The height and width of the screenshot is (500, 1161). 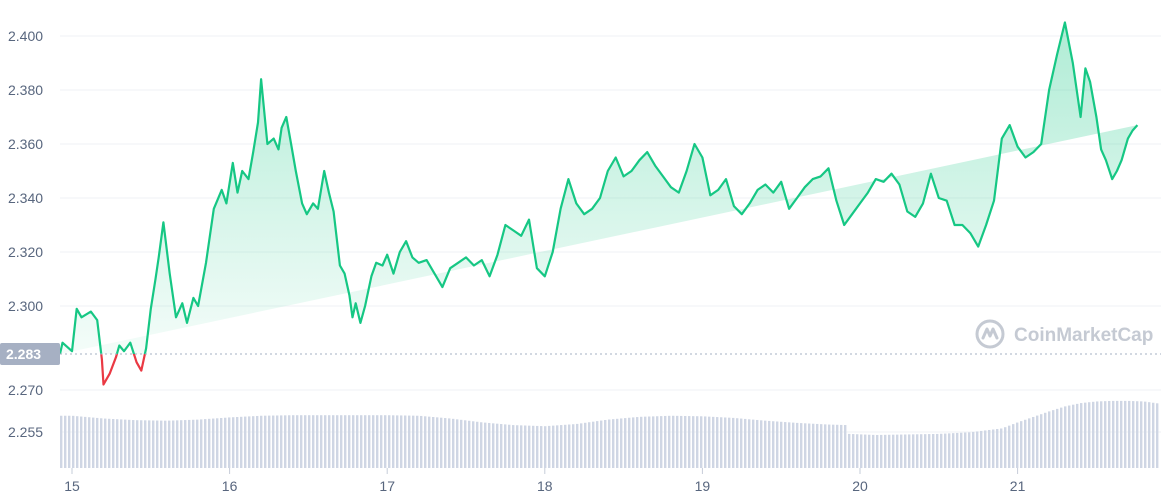 I want to click on y-axis-ticks: 2.400 2.380 2.360 2.340 2.320 2.300 2.270 2.255, so click(x=25, y=234).